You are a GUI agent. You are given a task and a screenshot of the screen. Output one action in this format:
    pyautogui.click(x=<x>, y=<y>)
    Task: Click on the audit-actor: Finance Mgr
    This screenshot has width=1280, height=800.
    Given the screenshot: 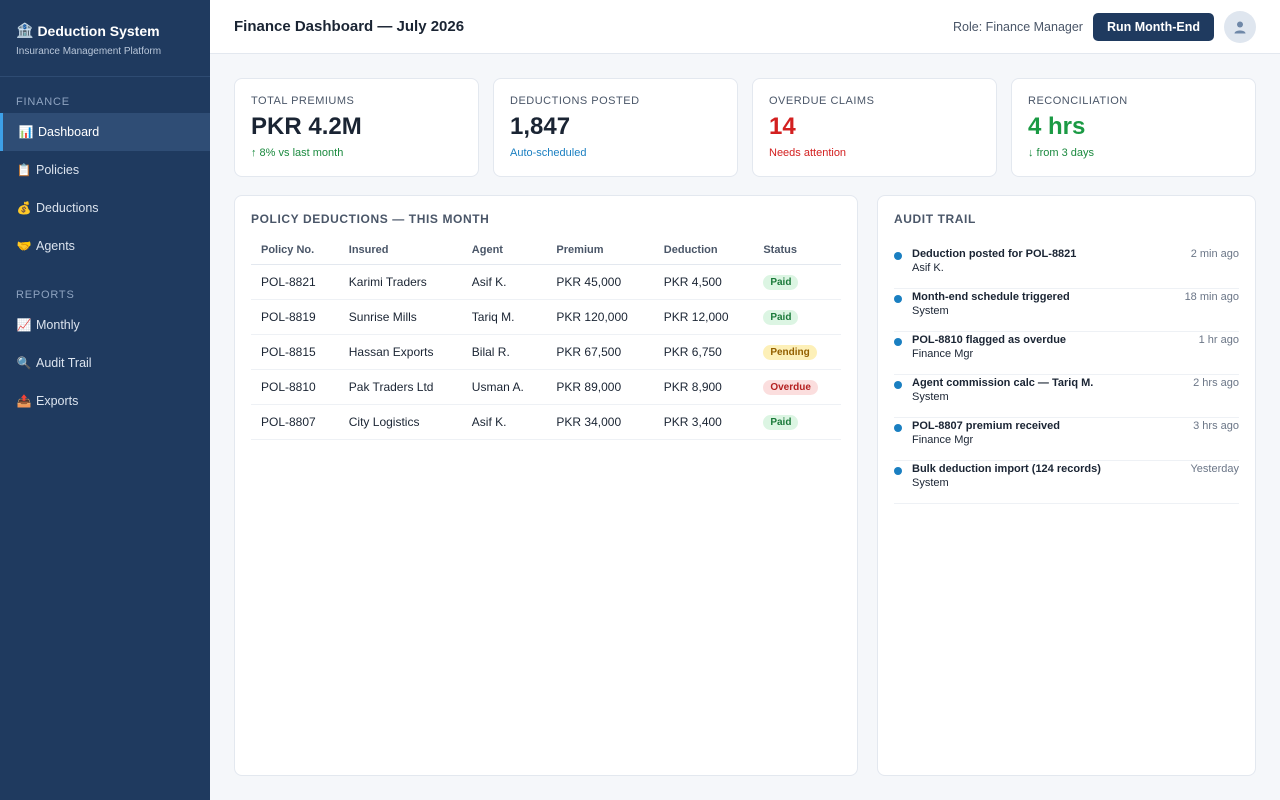 What is the action you would take?
    pyautogui.click(x=943, y=354)
    